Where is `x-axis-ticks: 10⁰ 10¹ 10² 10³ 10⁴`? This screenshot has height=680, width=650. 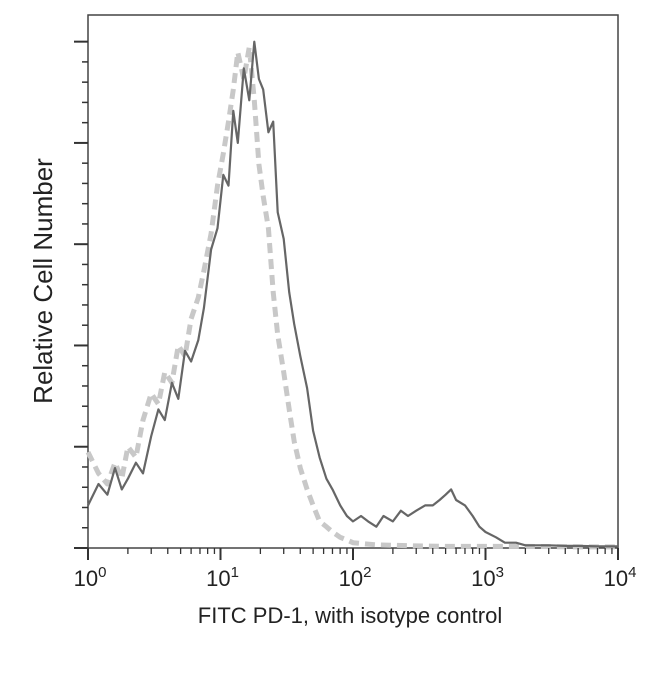
x-axis-ticks: 10⁰ 10¹ 10² 10³ 10⁴ is located at coordinates (355, 569).